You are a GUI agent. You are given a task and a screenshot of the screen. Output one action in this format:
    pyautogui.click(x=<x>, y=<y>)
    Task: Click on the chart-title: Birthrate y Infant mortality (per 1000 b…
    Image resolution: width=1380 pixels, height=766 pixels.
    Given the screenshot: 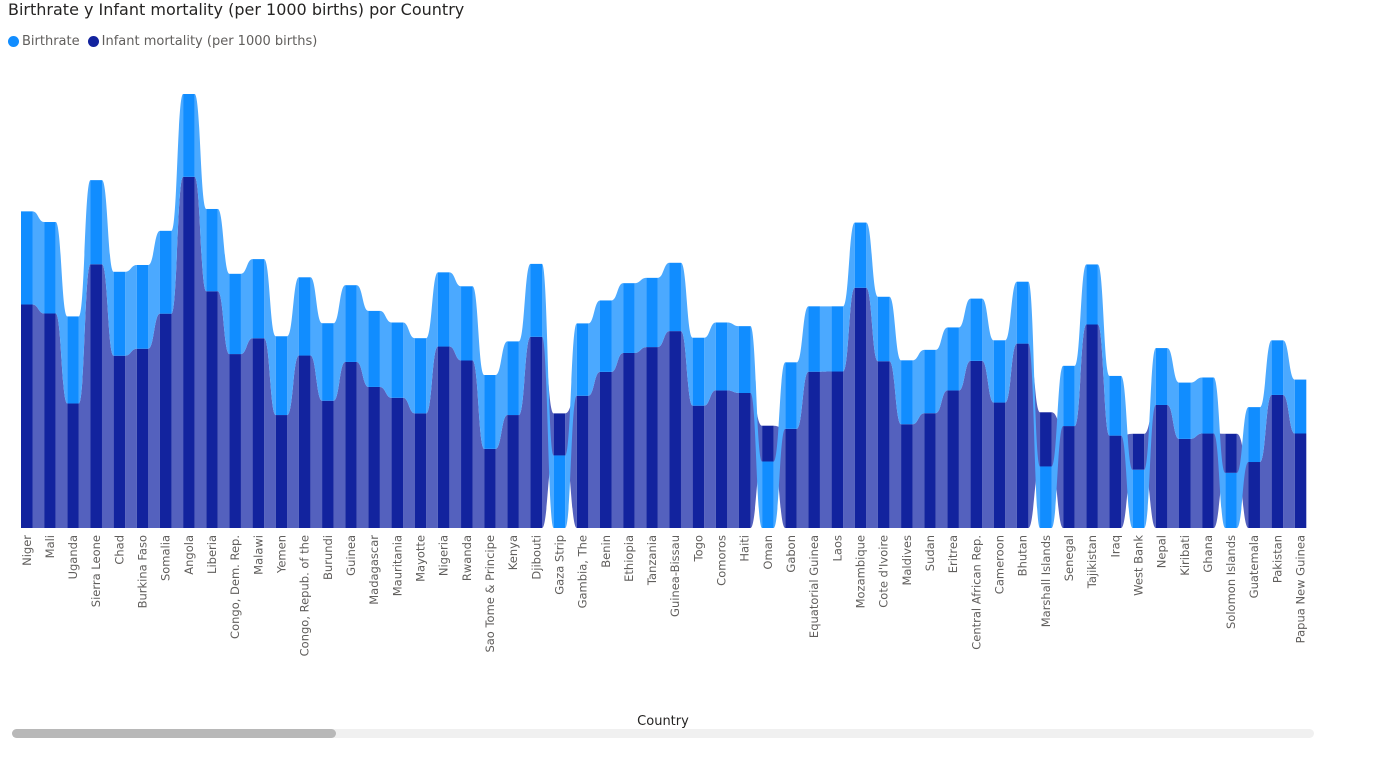 What is the action you would take?
    pyautogui.click(x=236, y=9)
    